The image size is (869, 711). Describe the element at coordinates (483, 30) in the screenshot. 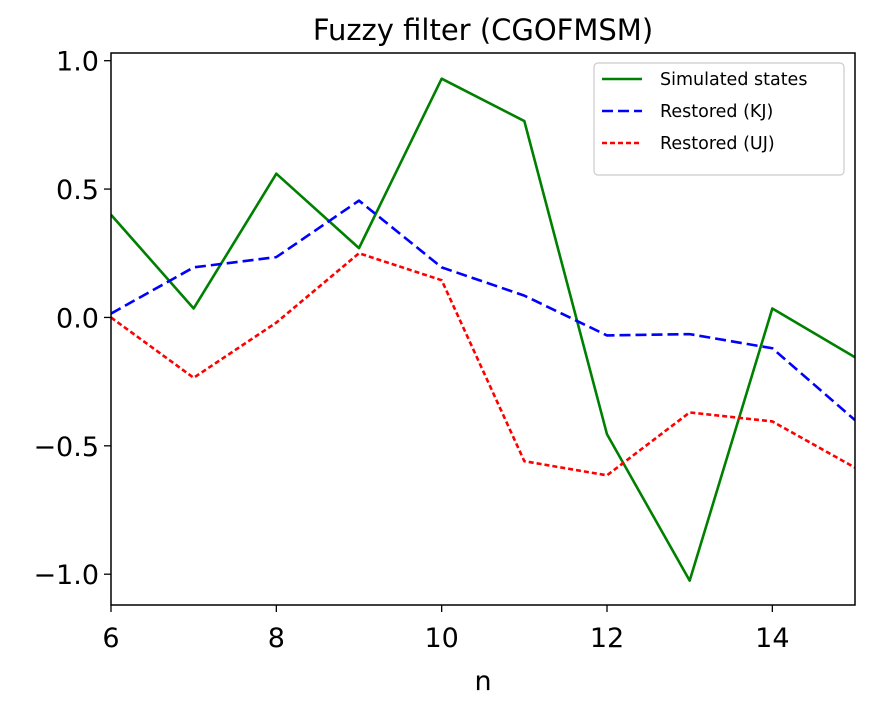

I see `chart-title: Fuzzy filter (CGOFMSM)` at that location.